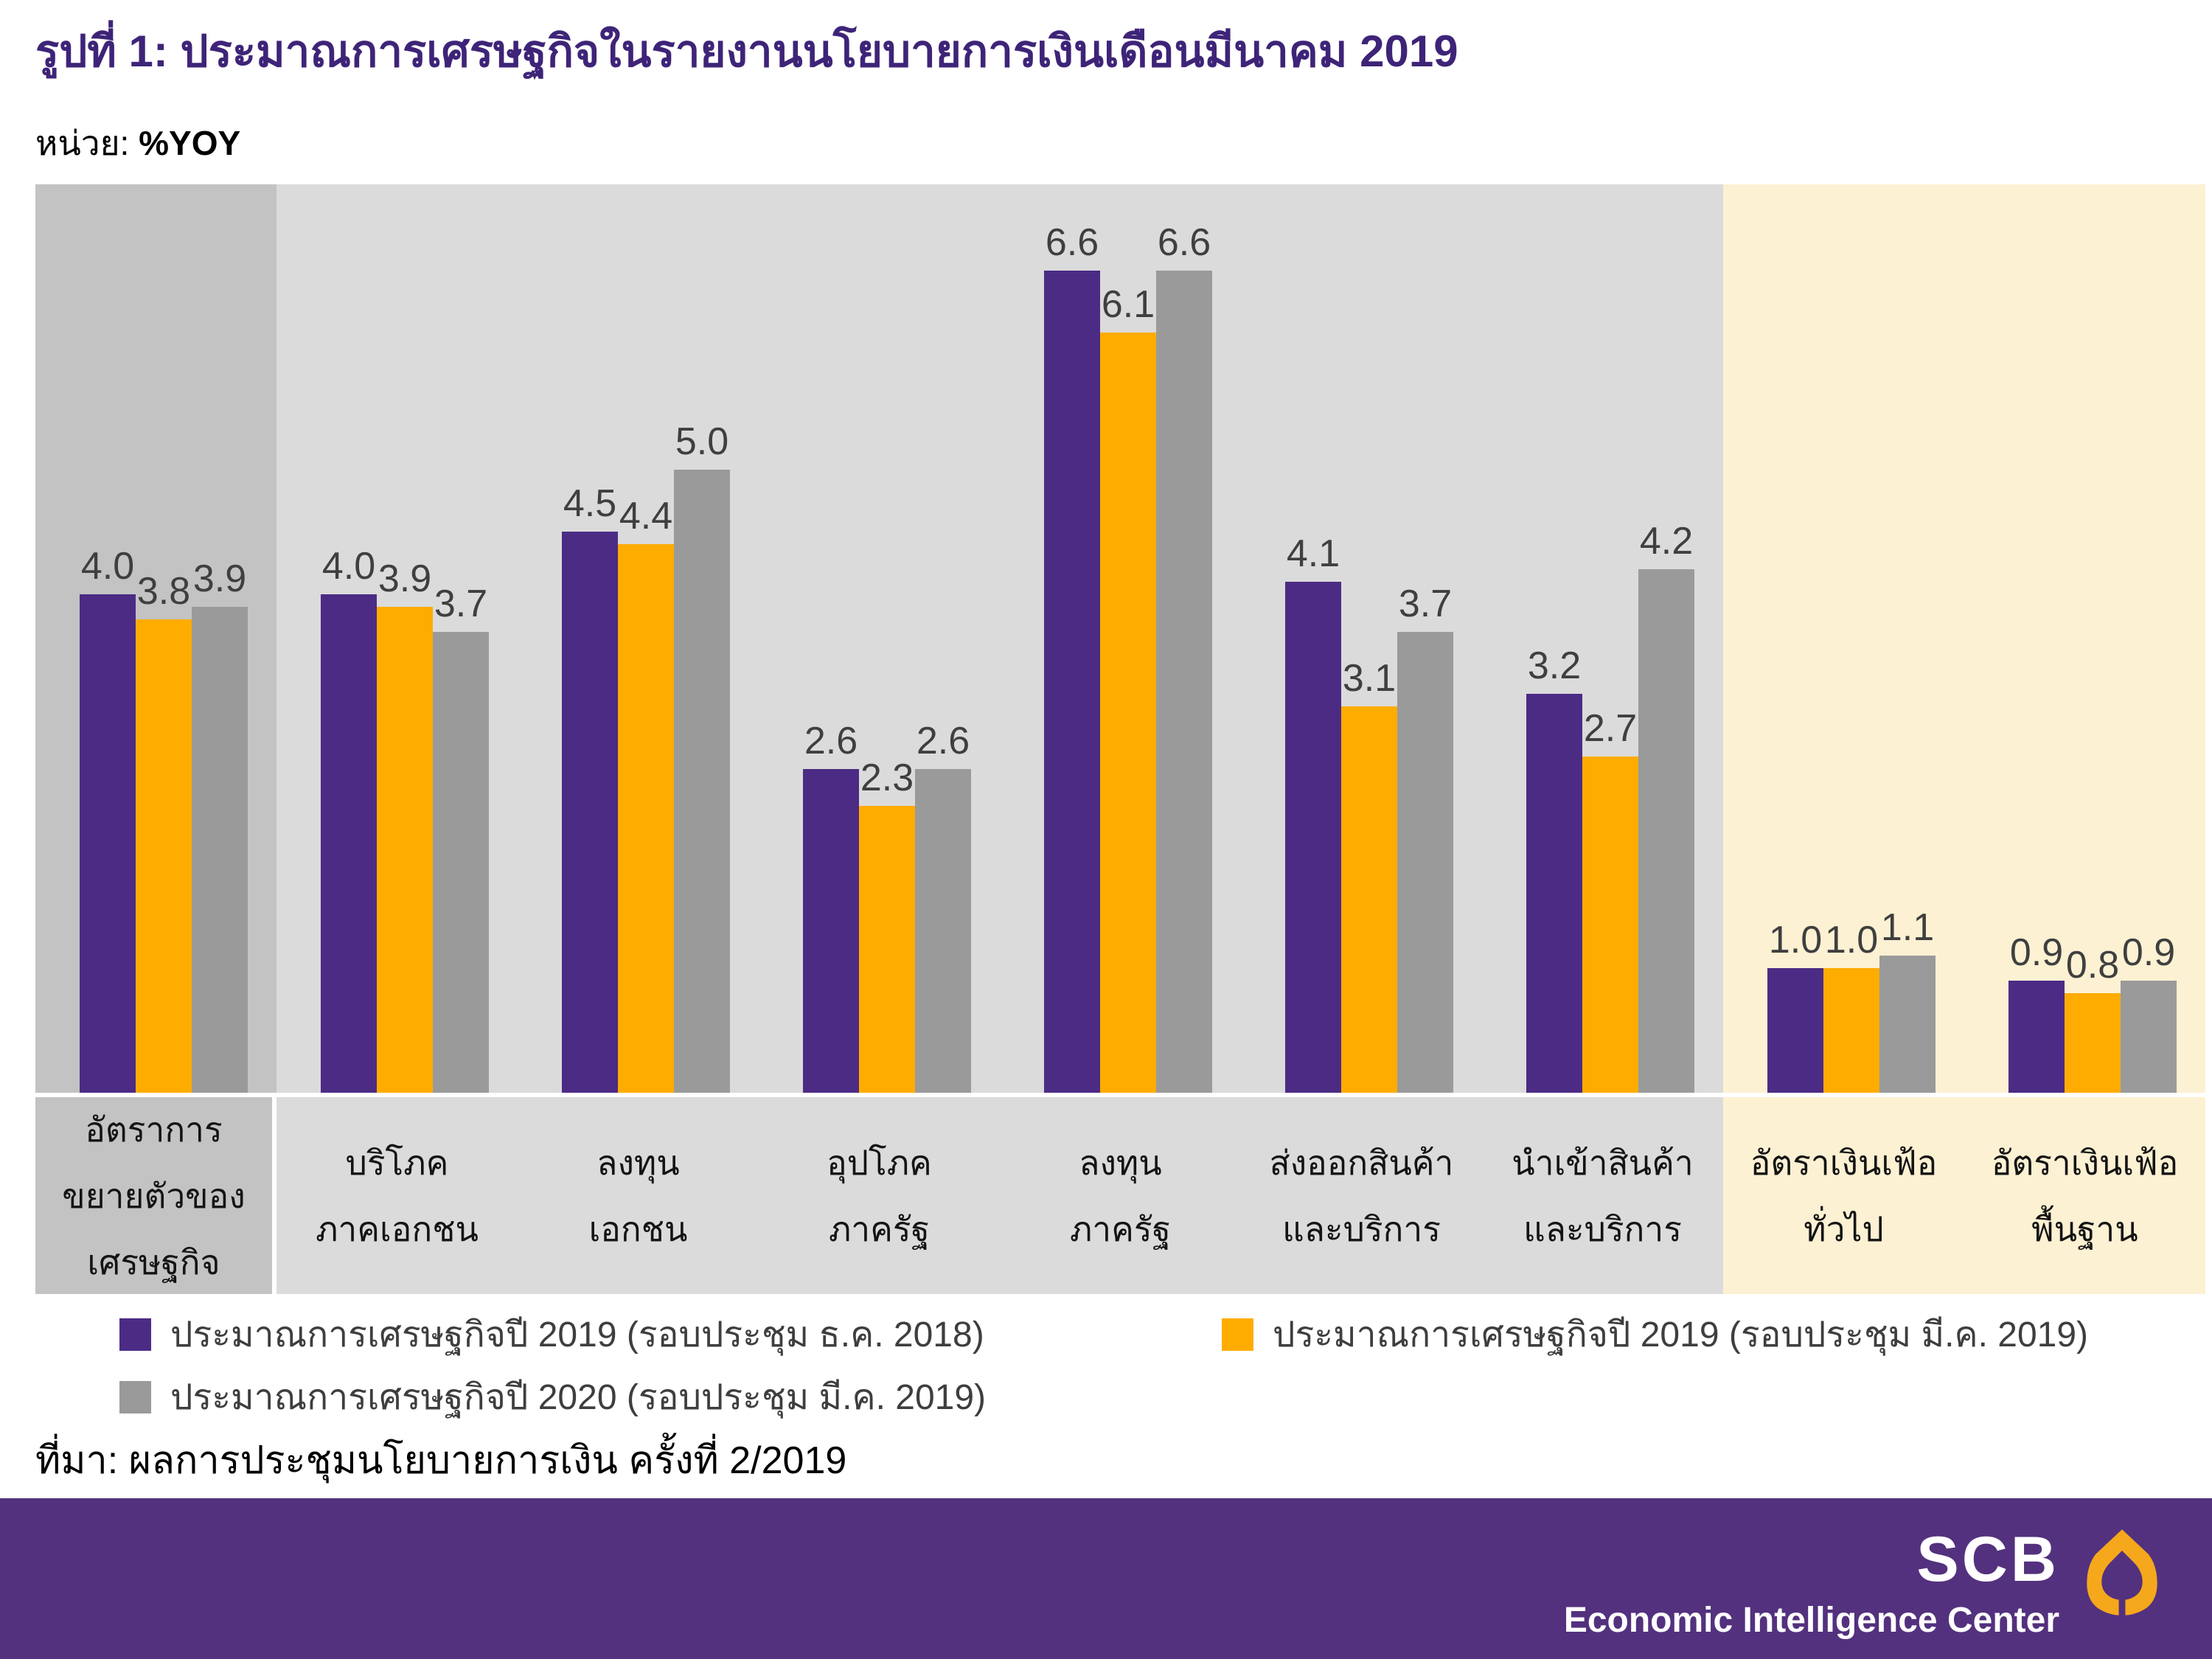  What do you see at coordinates (2092, 965) in the screenshot?
I see `bar-value-s1-c8: 0.8` at bounding box center [2092, 965].